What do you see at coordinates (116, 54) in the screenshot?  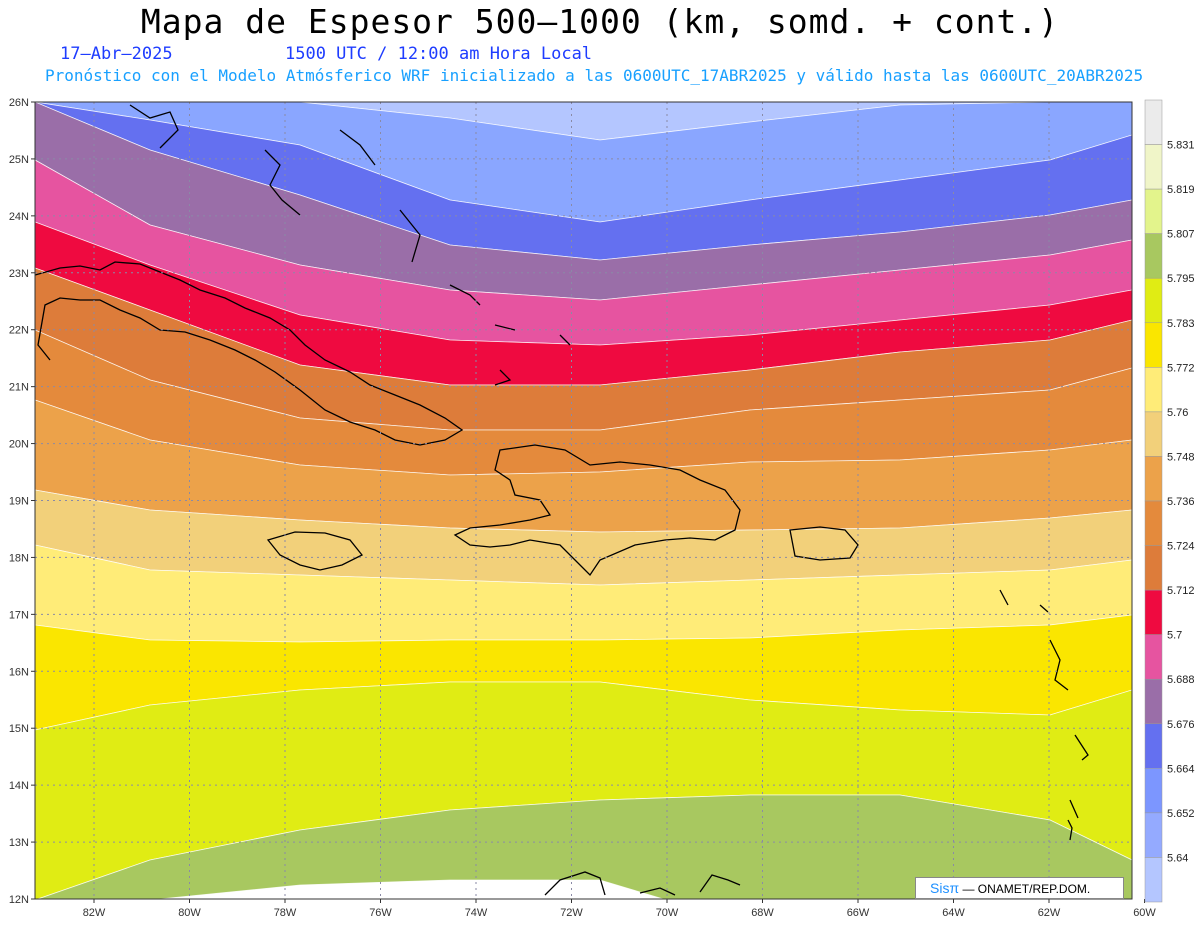 I see `date-label: 17—Abr—2025` at bounding box center [116, 54].